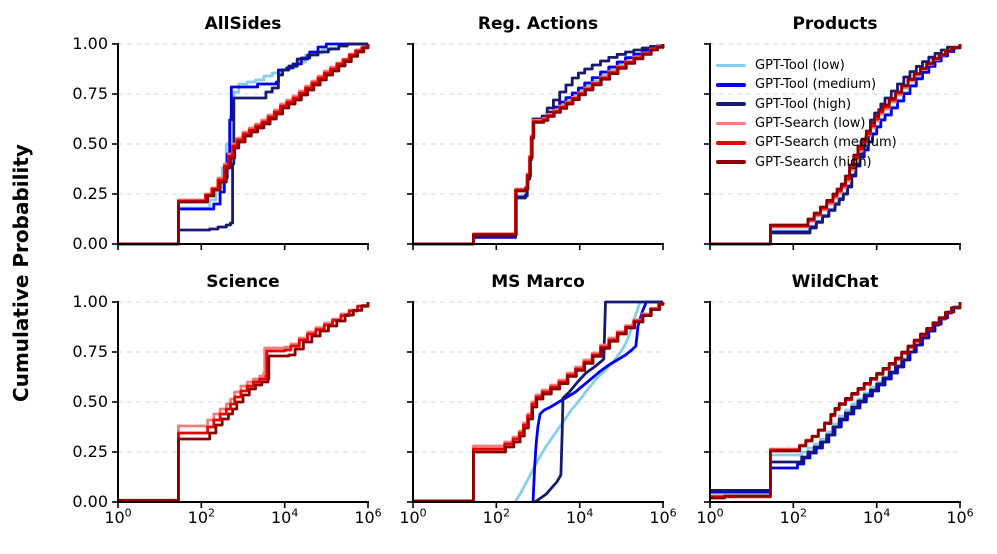 The width and height of the screenshot is (997, 554). I want to click on panel-title-ms-marco: MS Marco, so click(538, 282).